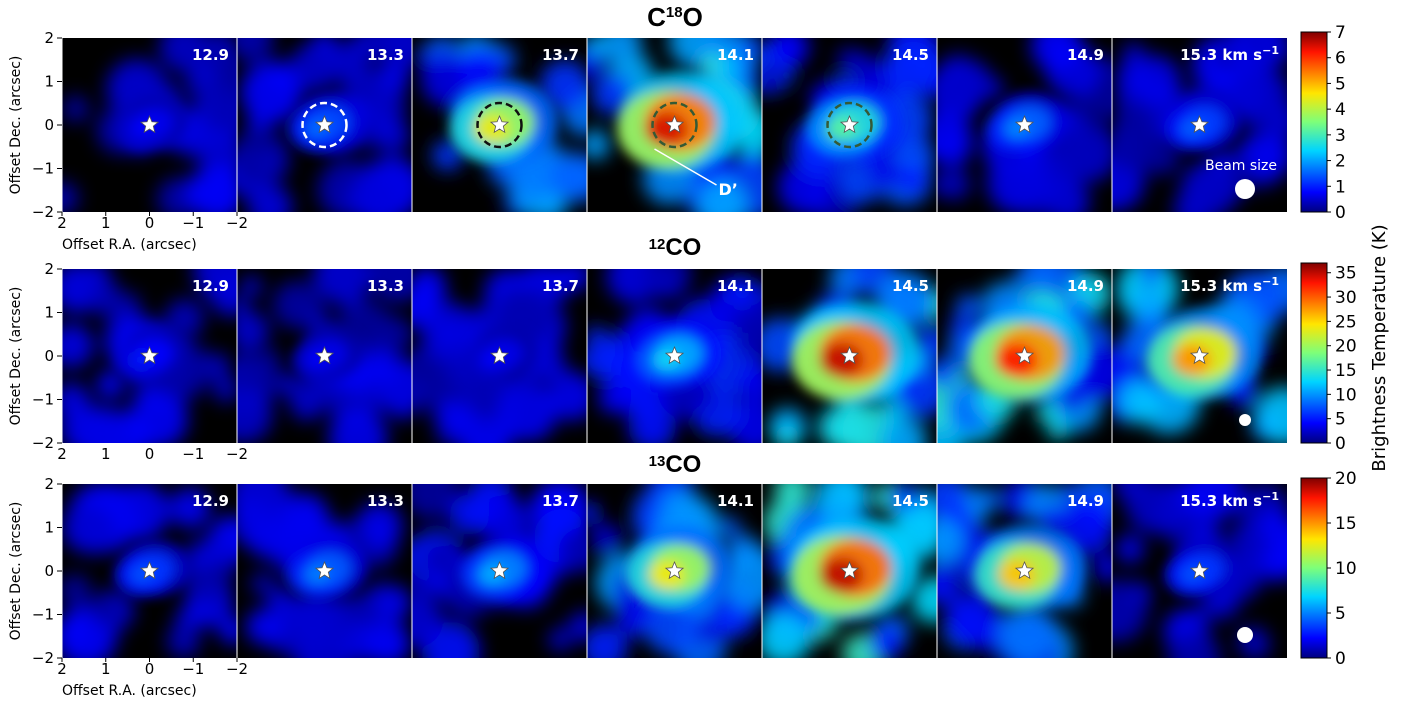 The width and height of the screenshot is (1418, 704). I want to click on xtick-label: 2, so click(62, 454).